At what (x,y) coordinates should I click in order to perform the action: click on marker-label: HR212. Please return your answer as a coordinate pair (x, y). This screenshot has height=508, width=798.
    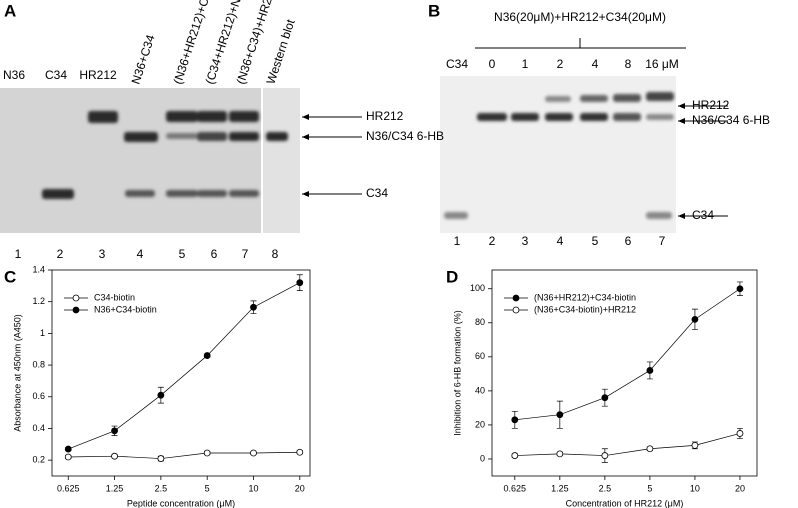
    Looking at the image, I should click on (385, 116).